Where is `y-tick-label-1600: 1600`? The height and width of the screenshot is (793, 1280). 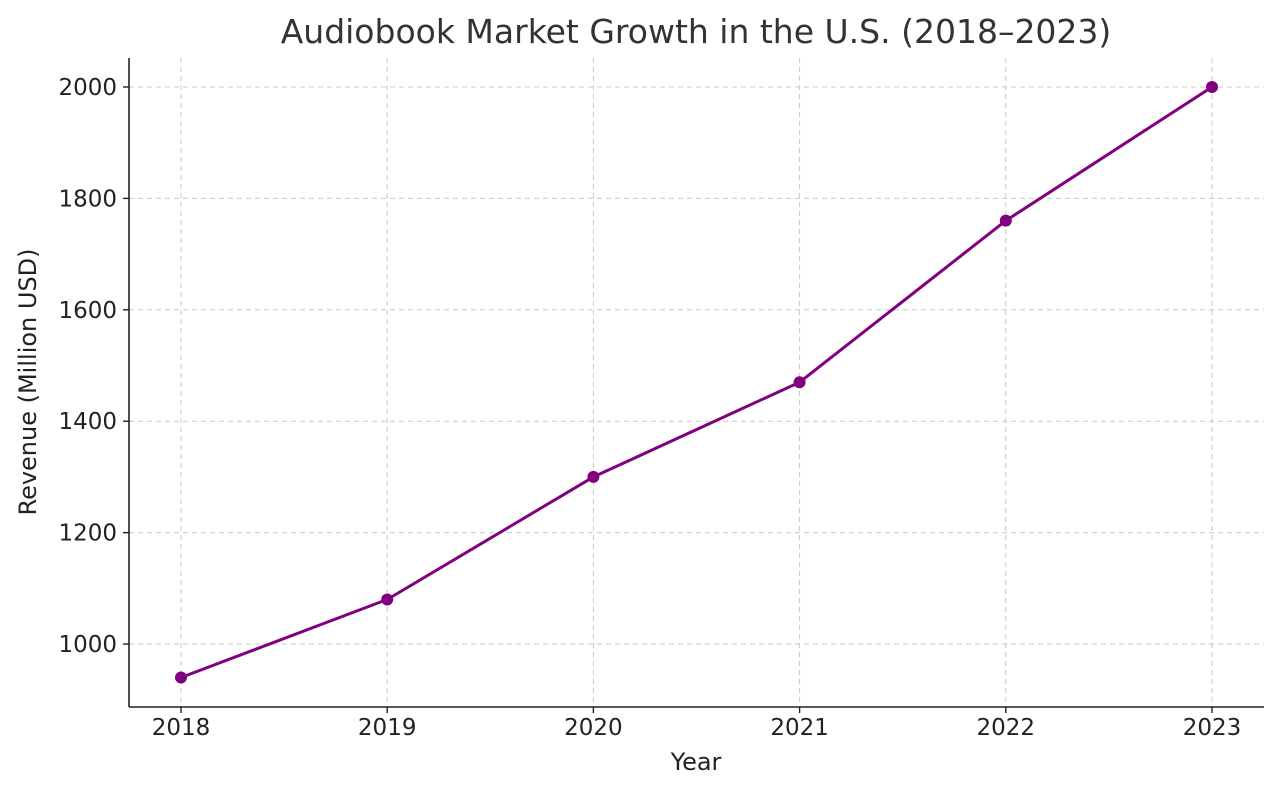 y-tick-label-1600: 1600 is located at coordinates (87, 311).